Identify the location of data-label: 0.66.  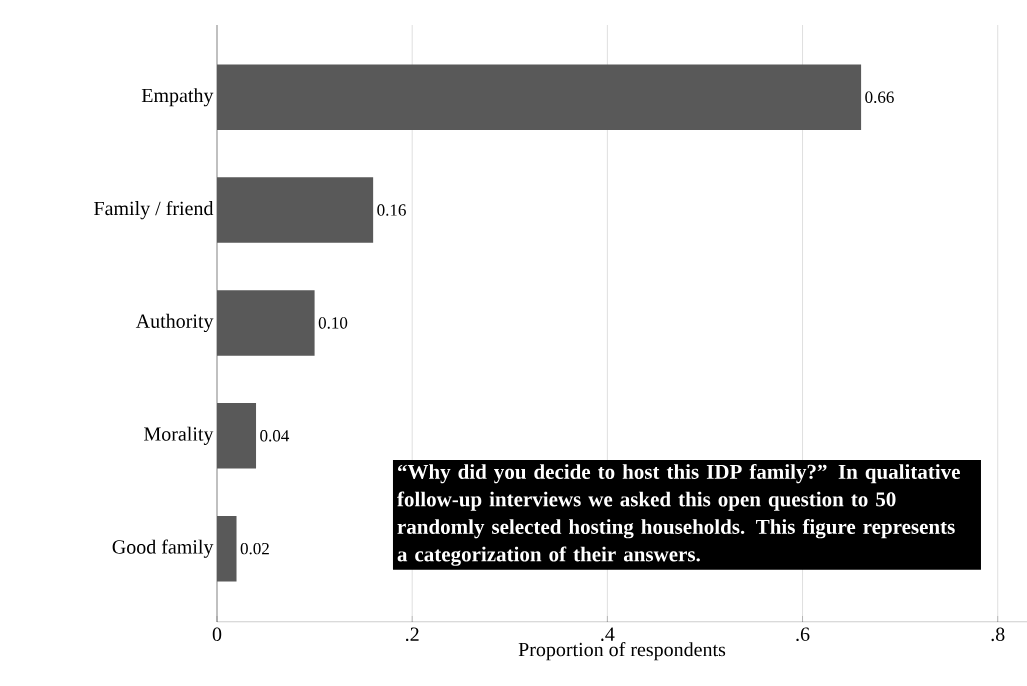
(879, 97).